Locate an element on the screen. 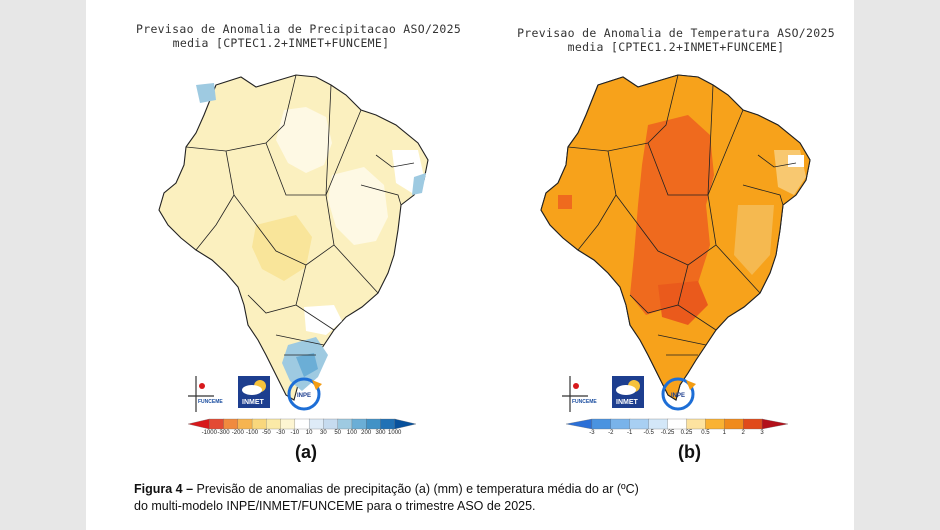 The height and width of the screenshot is (530, 940). precip-colorbar-strip is located at coordinates (302, 424).